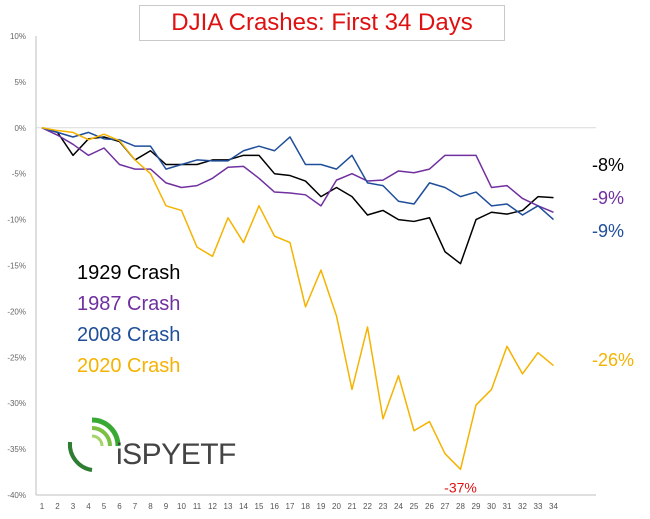  I want to click on chart-title-text: DJIA Crashes: First 34 Days, so click(322, 22).